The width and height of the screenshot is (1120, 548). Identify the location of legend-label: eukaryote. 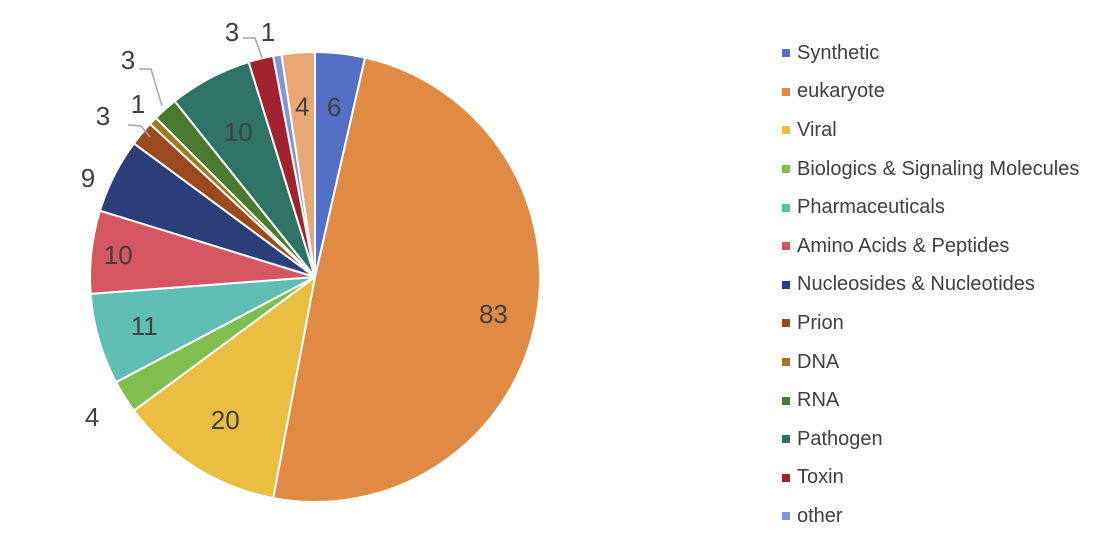
(841, 91).